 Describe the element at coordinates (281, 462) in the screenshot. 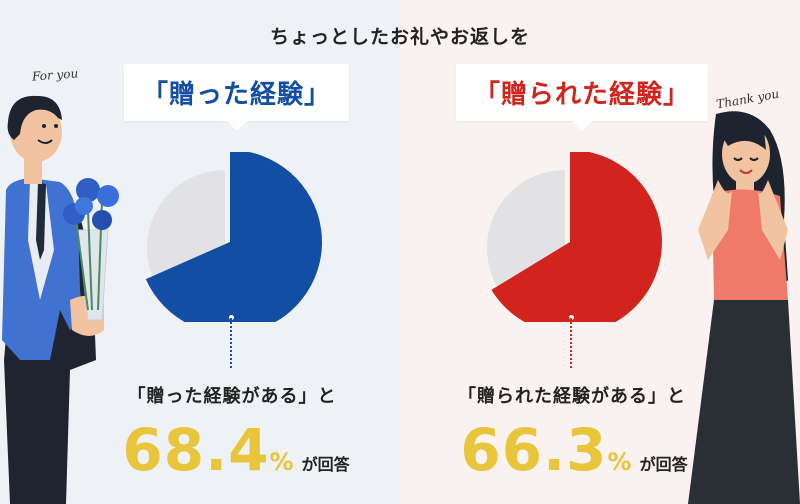

I see `given-percent-unit: %` at that location.